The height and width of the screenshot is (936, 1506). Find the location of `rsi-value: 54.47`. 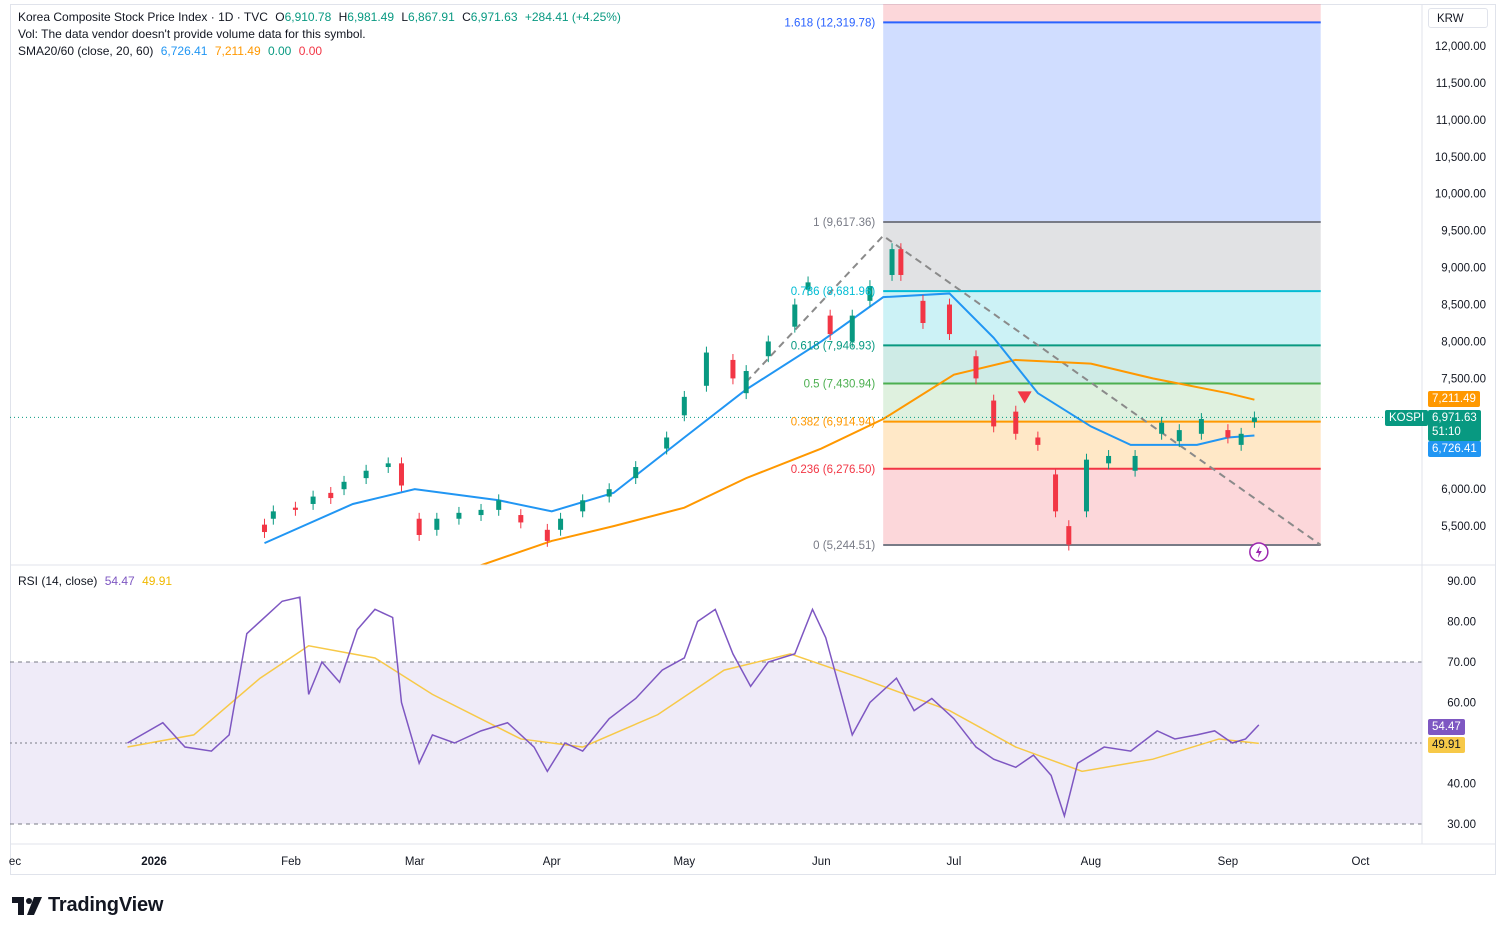

rsi-value: 54.47 is located at coordinates (119, 581).